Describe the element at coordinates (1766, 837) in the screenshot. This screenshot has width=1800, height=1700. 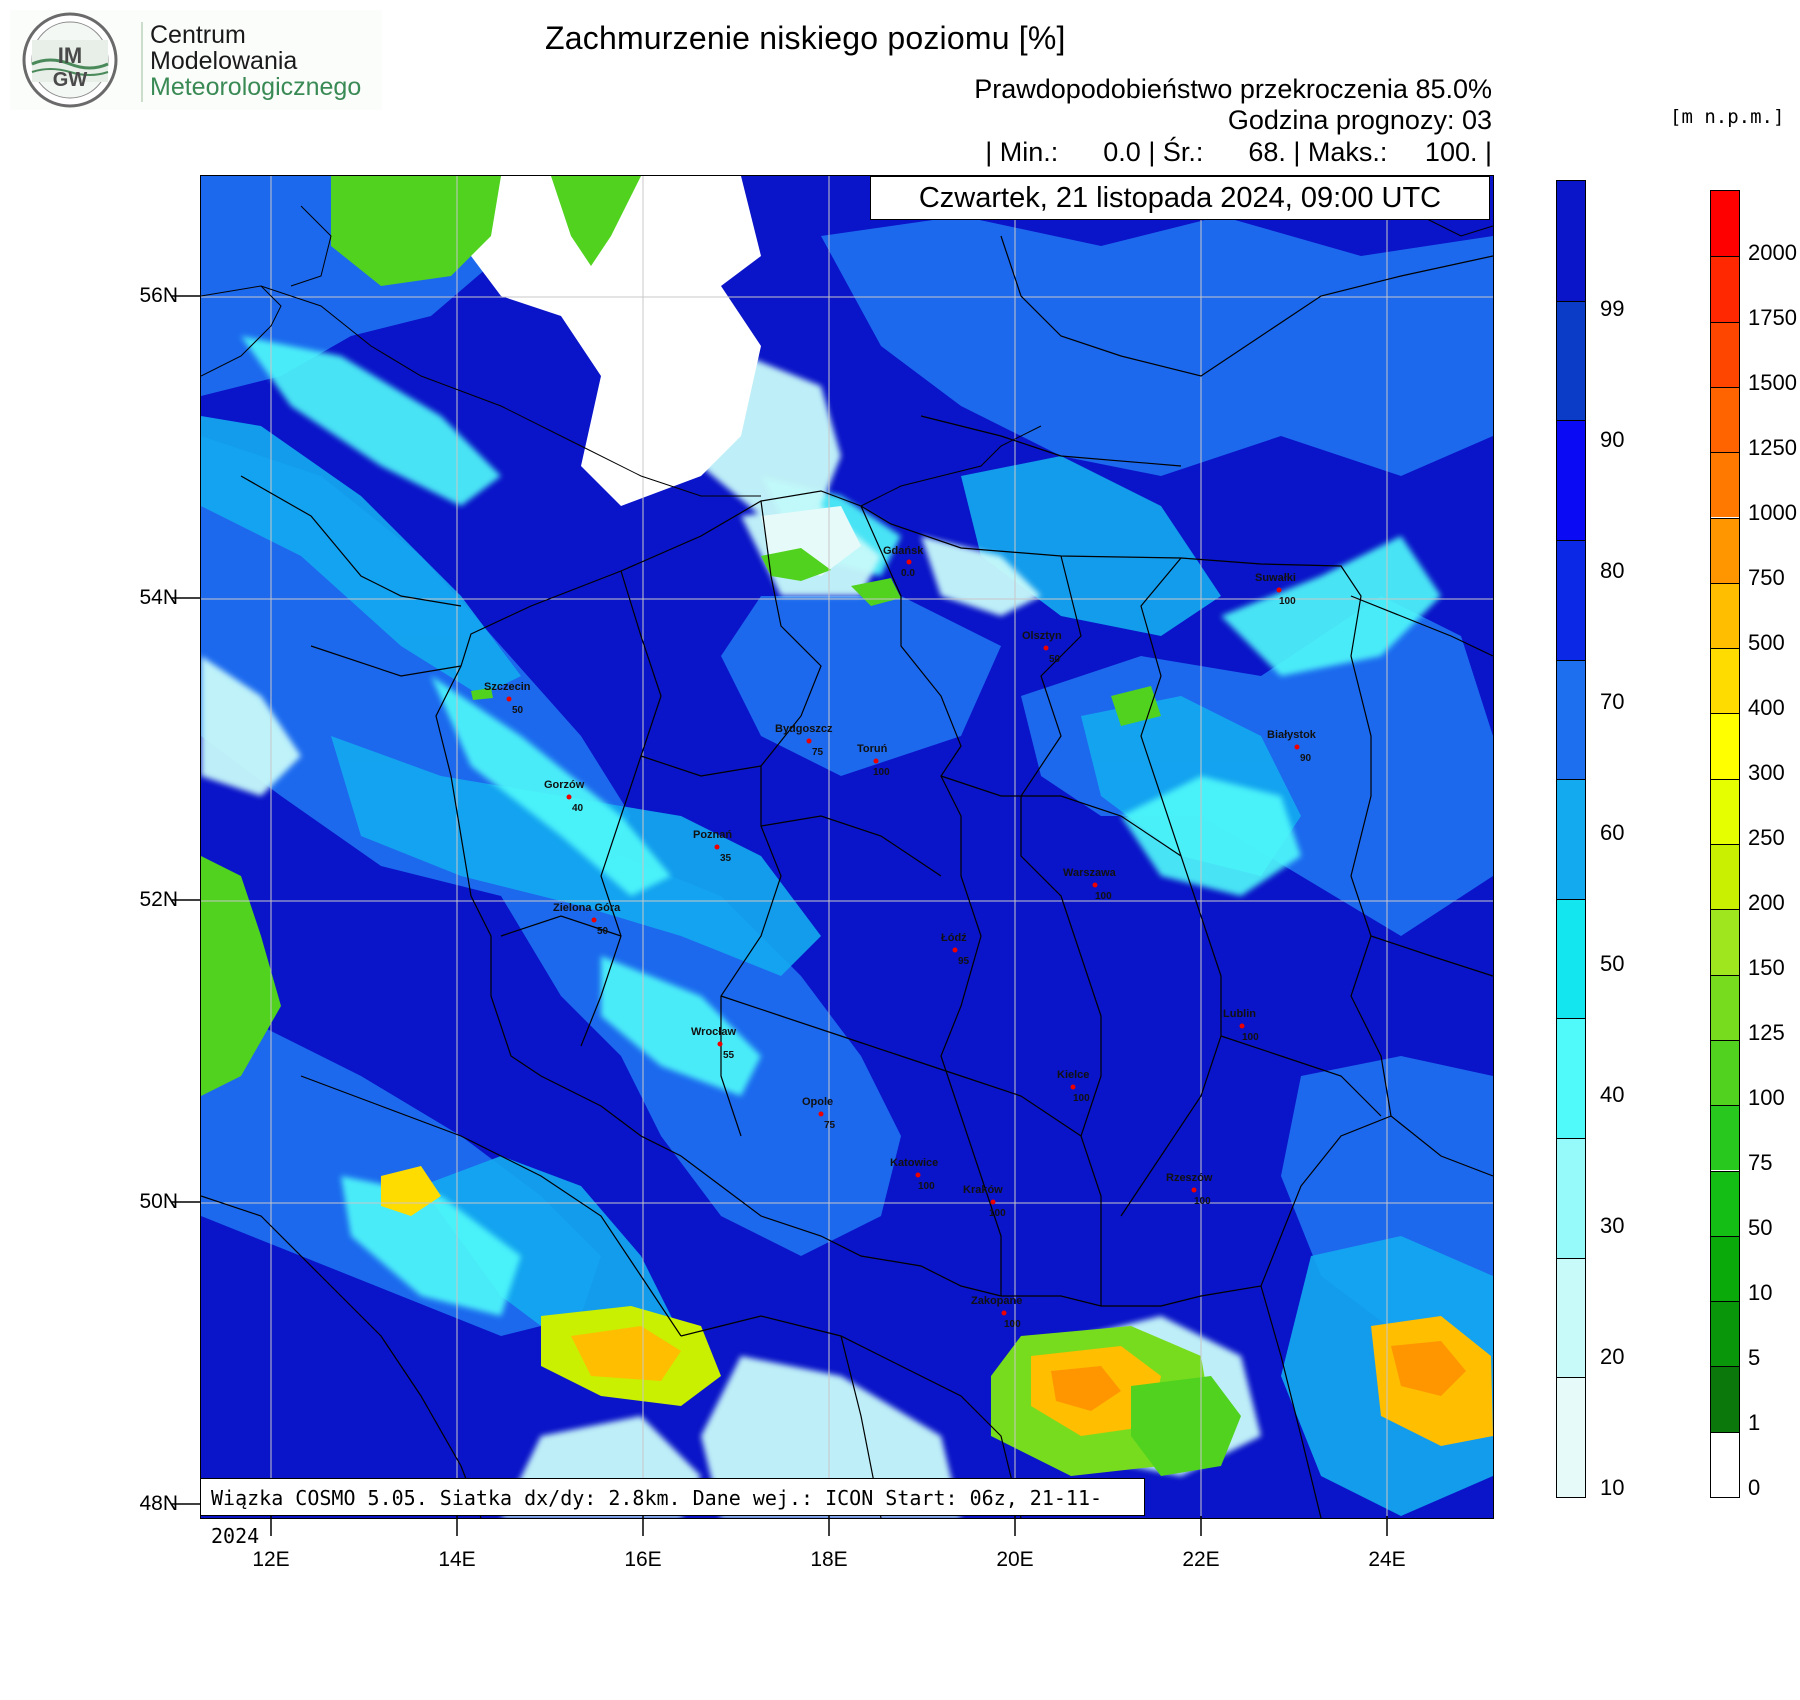
I see `terrain-label-250: 250` at that location.